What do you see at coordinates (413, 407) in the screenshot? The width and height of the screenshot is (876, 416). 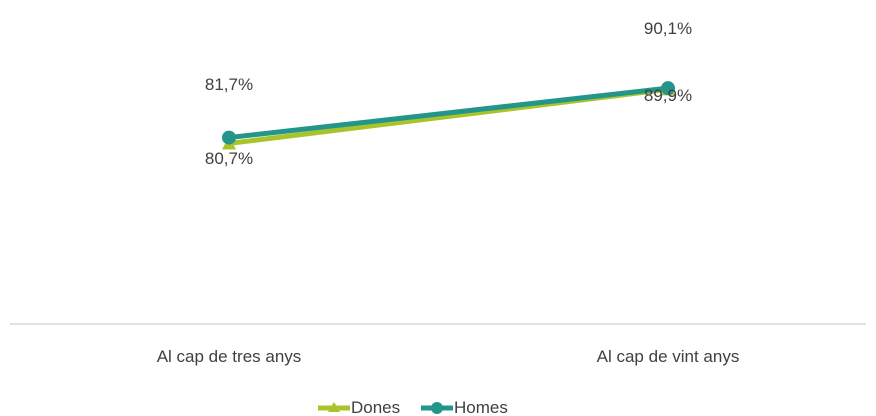 I see `legend: Dones Homes` at bounding box center [413, 407].